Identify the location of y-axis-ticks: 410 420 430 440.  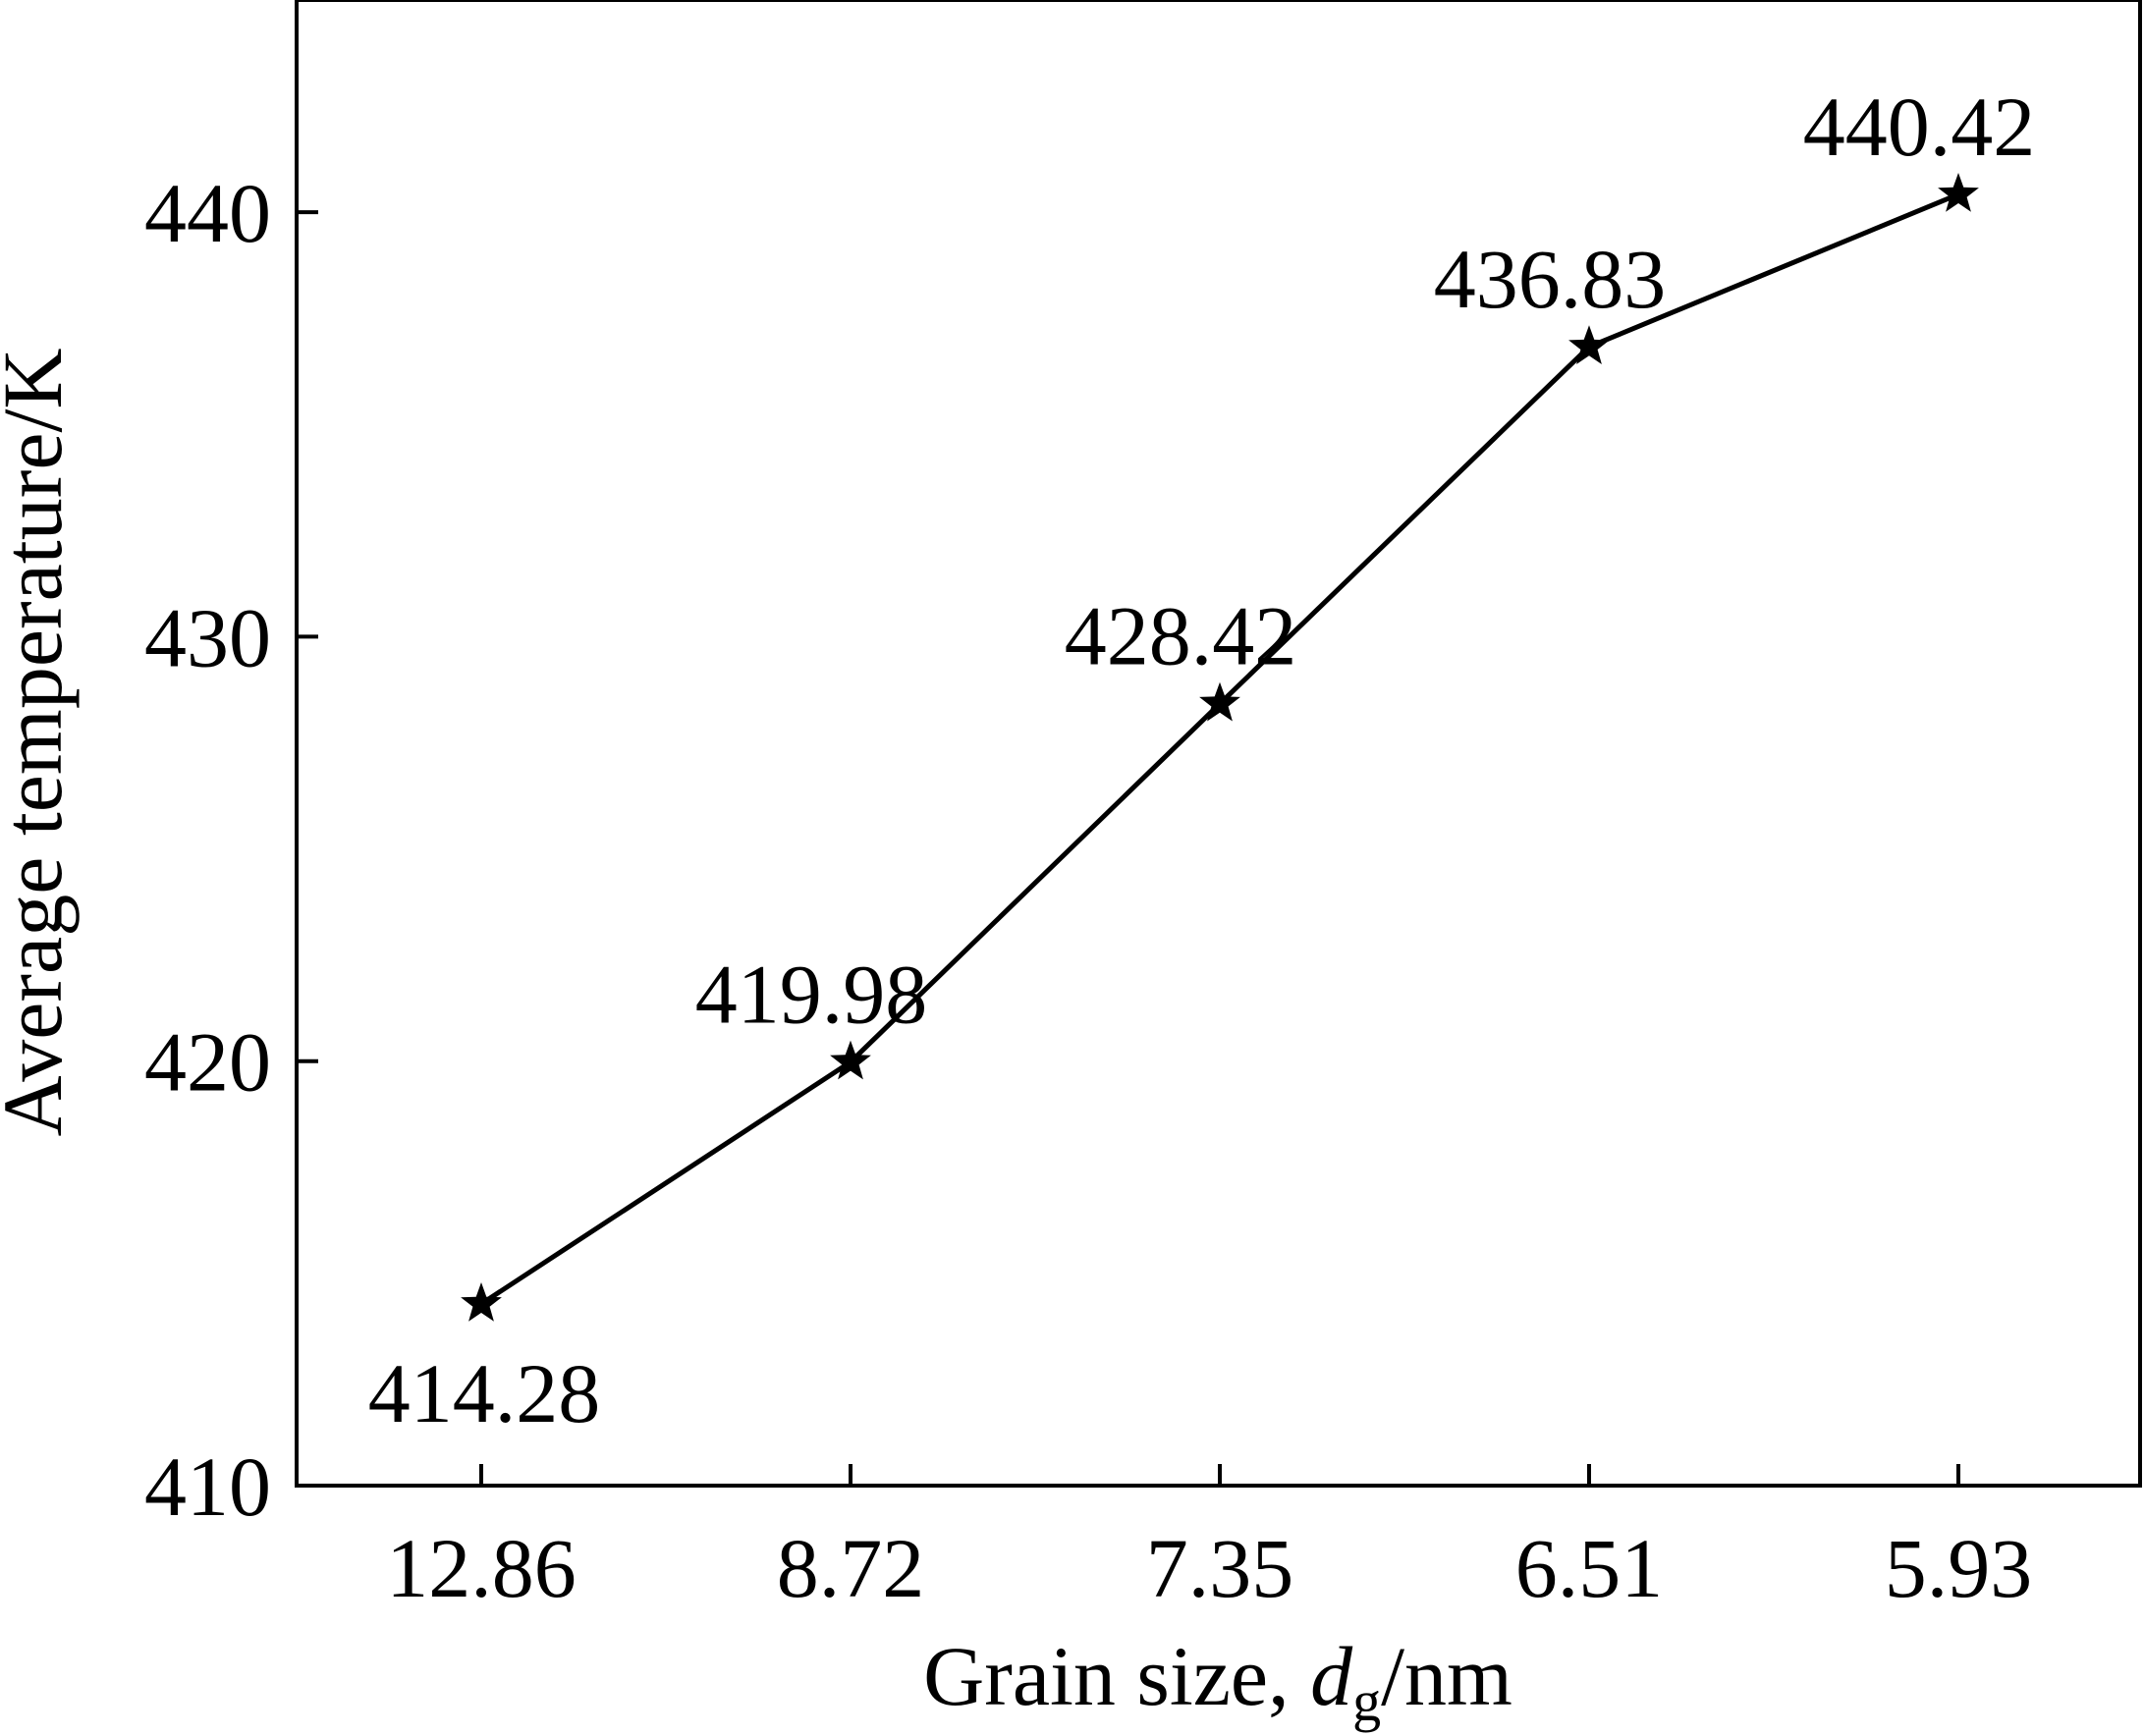
(231, 850).